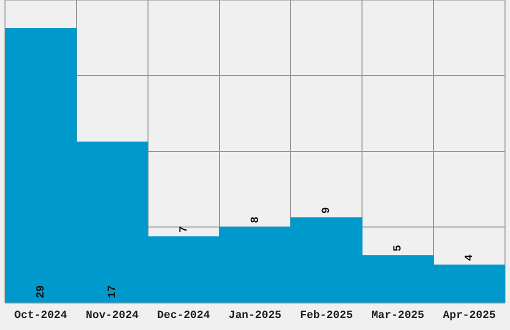  What do you see at coordinates (469, 316) in the screenshot?
I see `x-tick-label: Apr-2025` at bounding box center [469, 316].